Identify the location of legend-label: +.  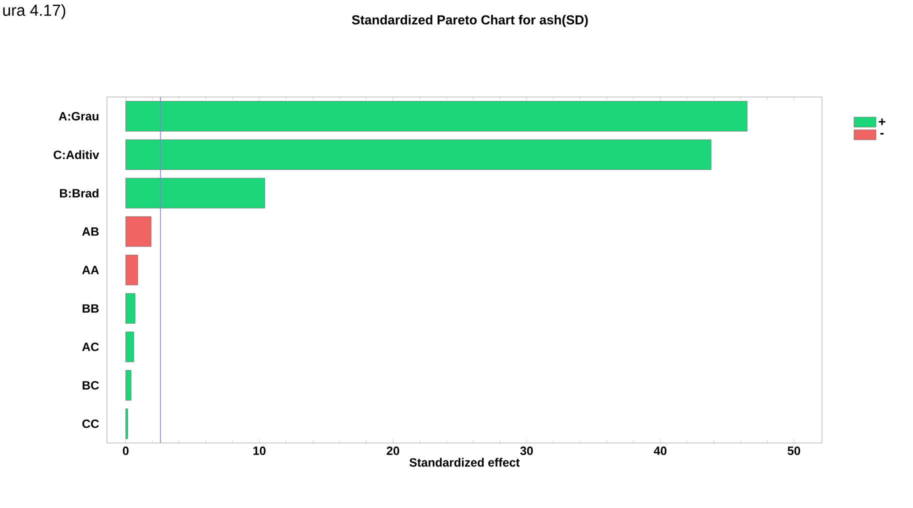
(882, 122).